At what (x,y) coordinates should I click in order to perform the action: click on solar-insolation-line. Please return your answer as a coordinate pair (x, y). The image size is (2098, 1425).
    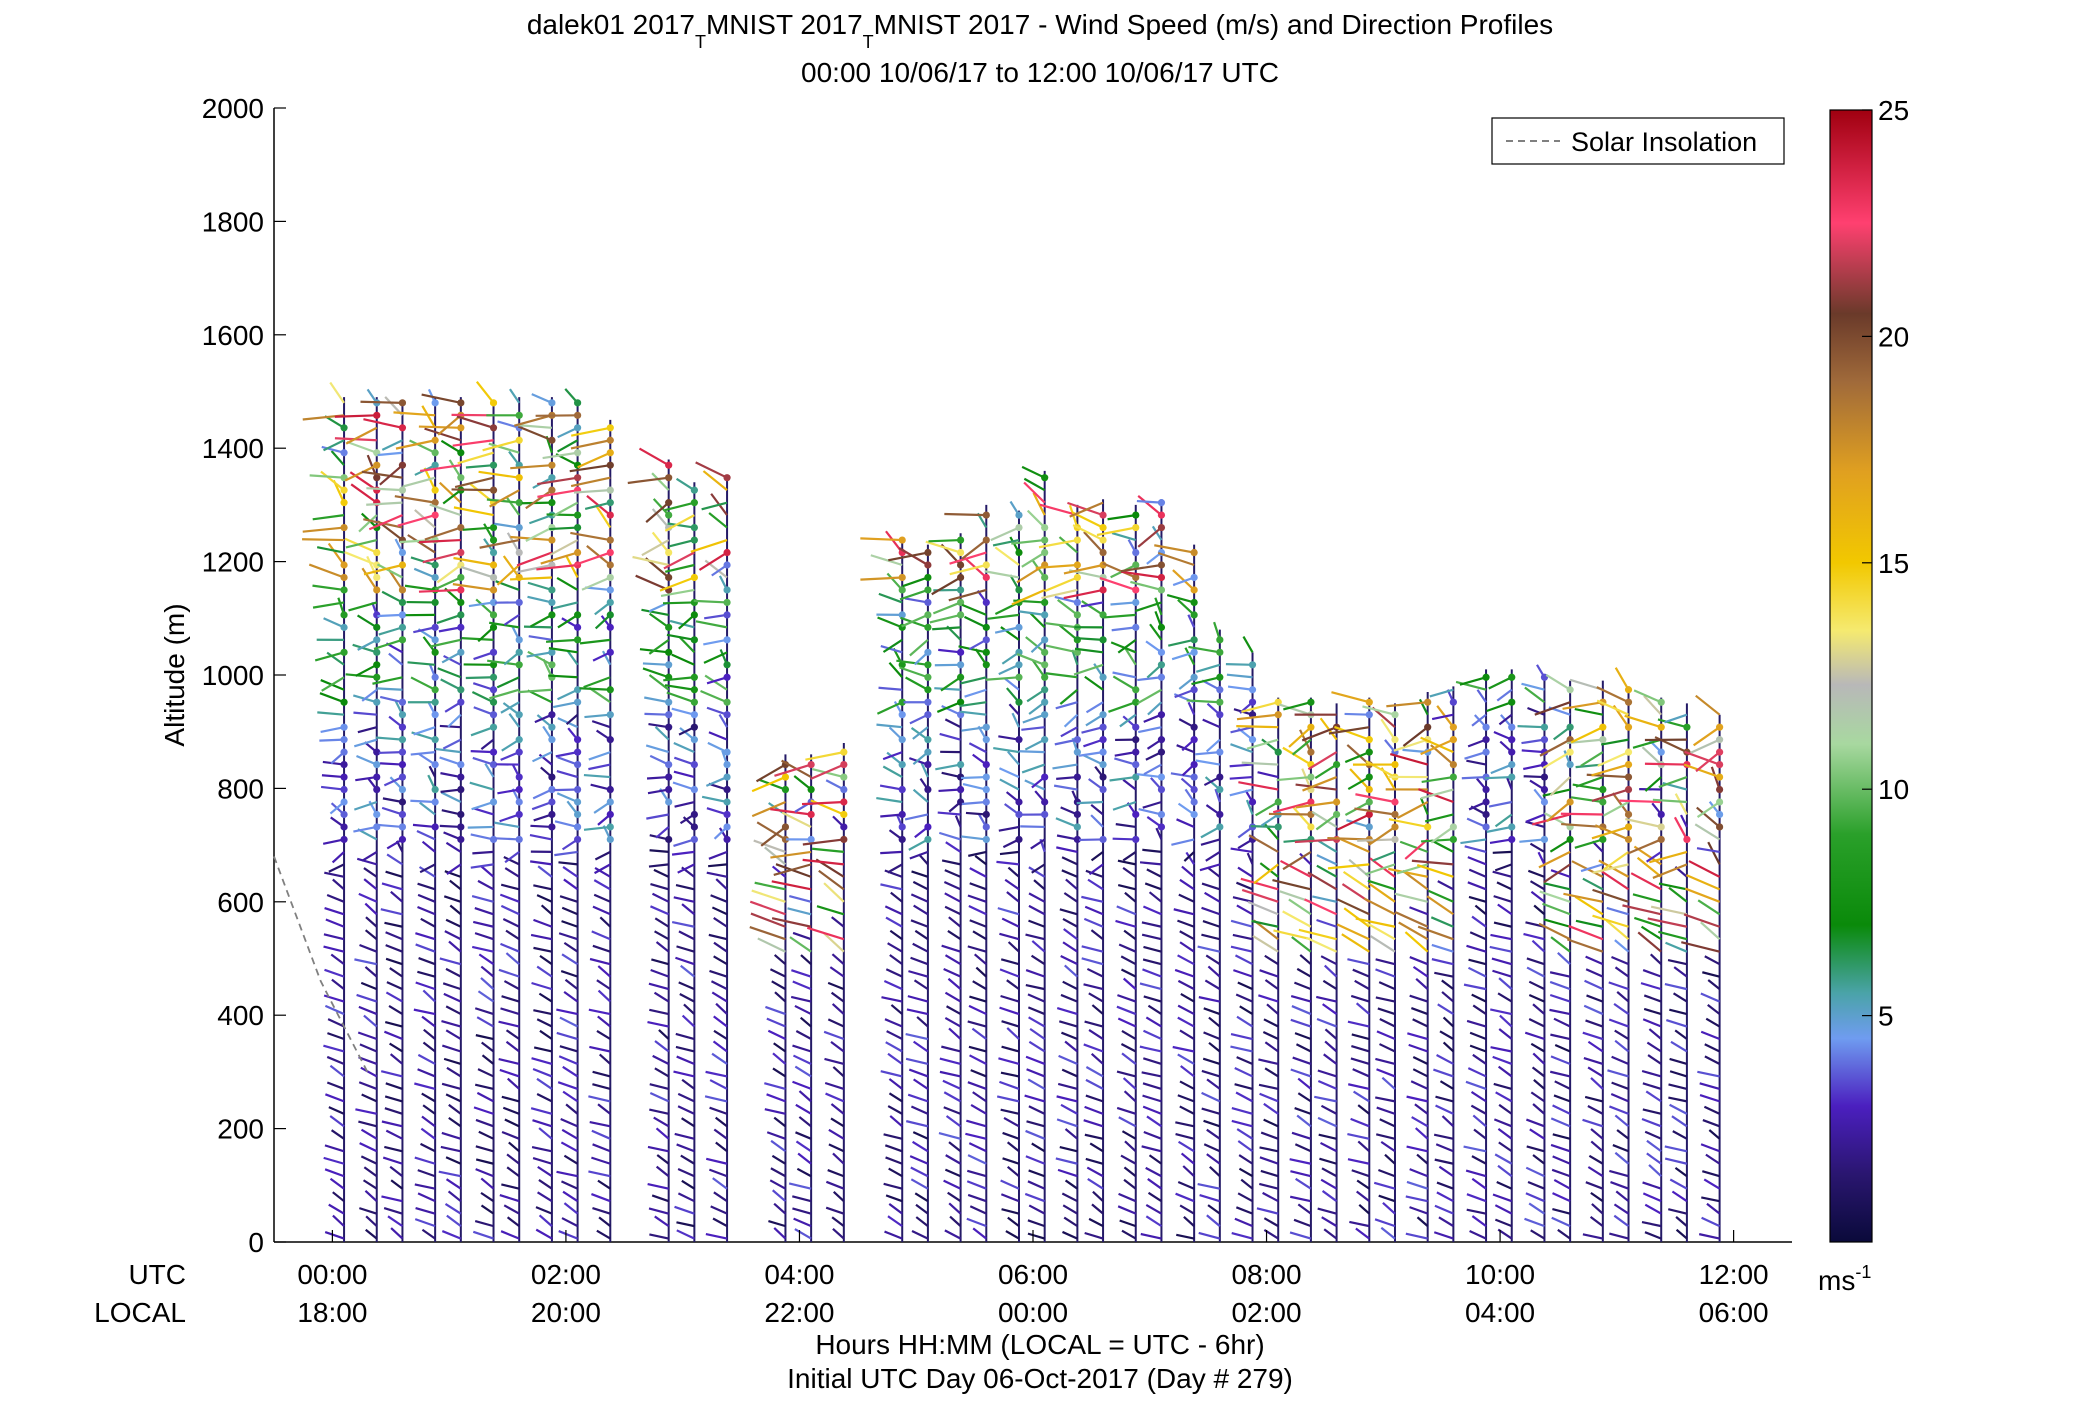
    Looking at the image, I should click on (321, 964).